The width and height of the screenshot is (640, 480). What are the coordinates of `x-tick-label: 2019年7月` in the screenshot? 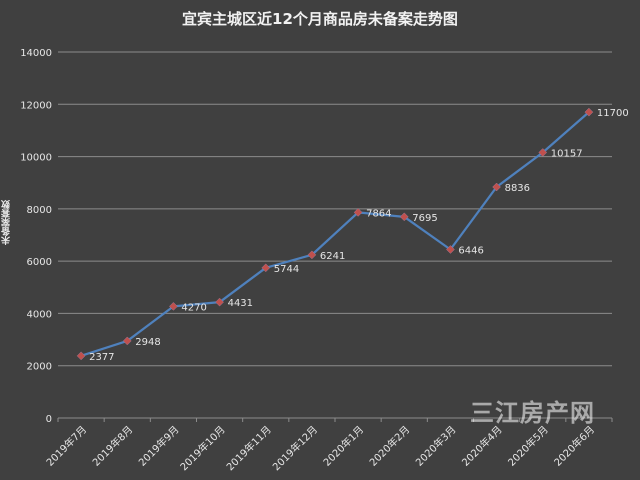 It's located at (66, 446).